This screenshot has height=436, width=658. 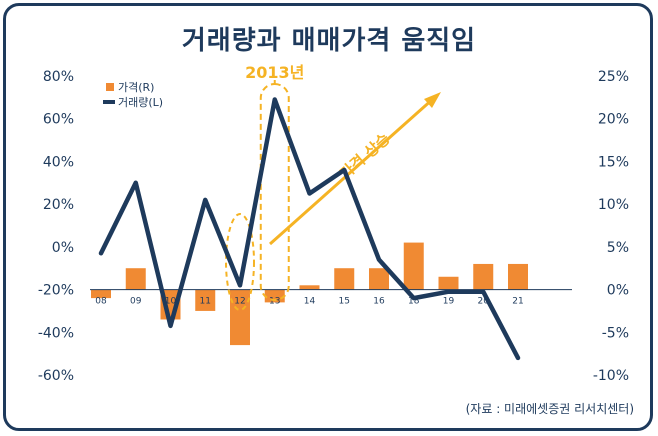 What do you see at coordinates (140, 102) in the screenshot?
I see `legend-volume-label: 거래량(L)` at bounding box center [140, 102].